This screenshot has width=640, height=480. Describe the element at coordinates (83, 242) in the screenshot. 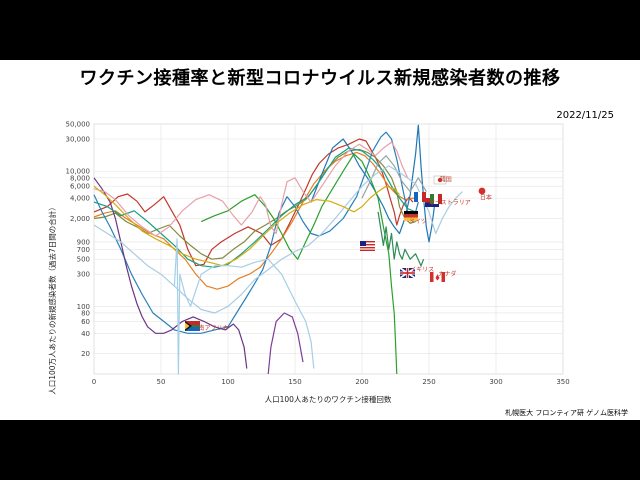

I see `y-tick-label: 900` at that location.